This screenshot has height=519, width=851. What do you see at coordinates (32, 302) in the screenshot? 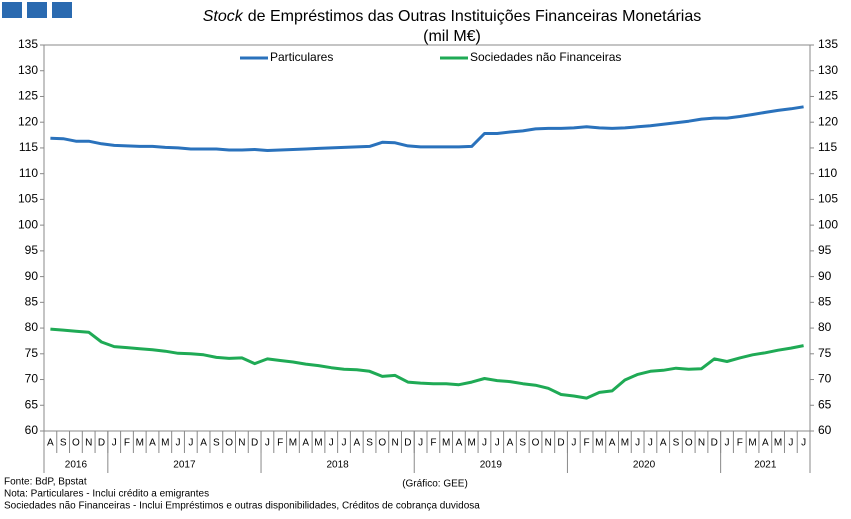
I see `y-tick-label: 85` at bounding box center [32, 302].